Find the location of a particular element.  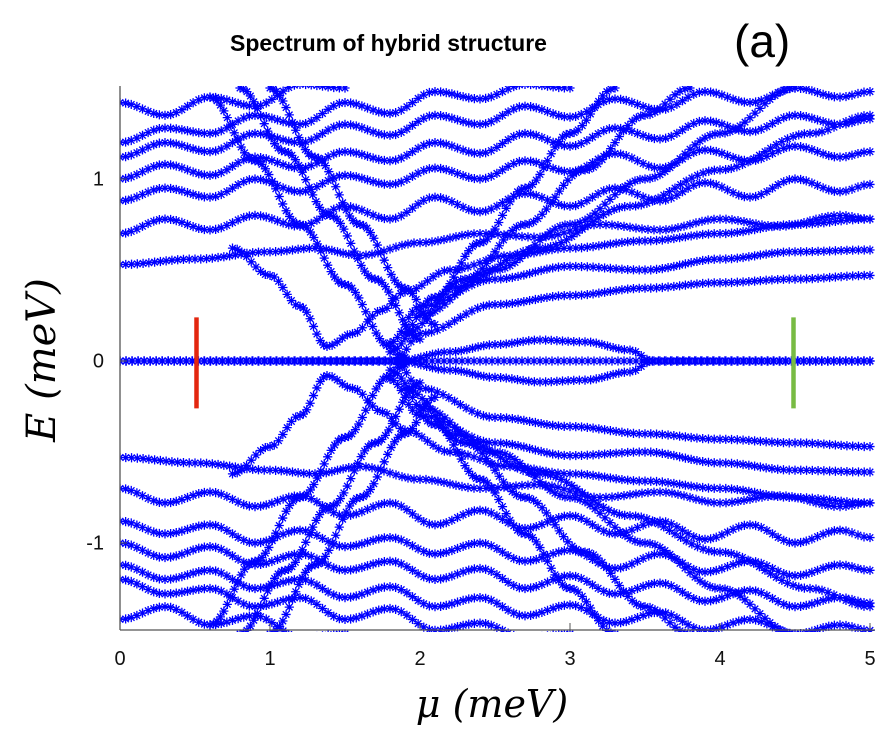

series-diag-down-2-negative is located at coordinates (330, 505).